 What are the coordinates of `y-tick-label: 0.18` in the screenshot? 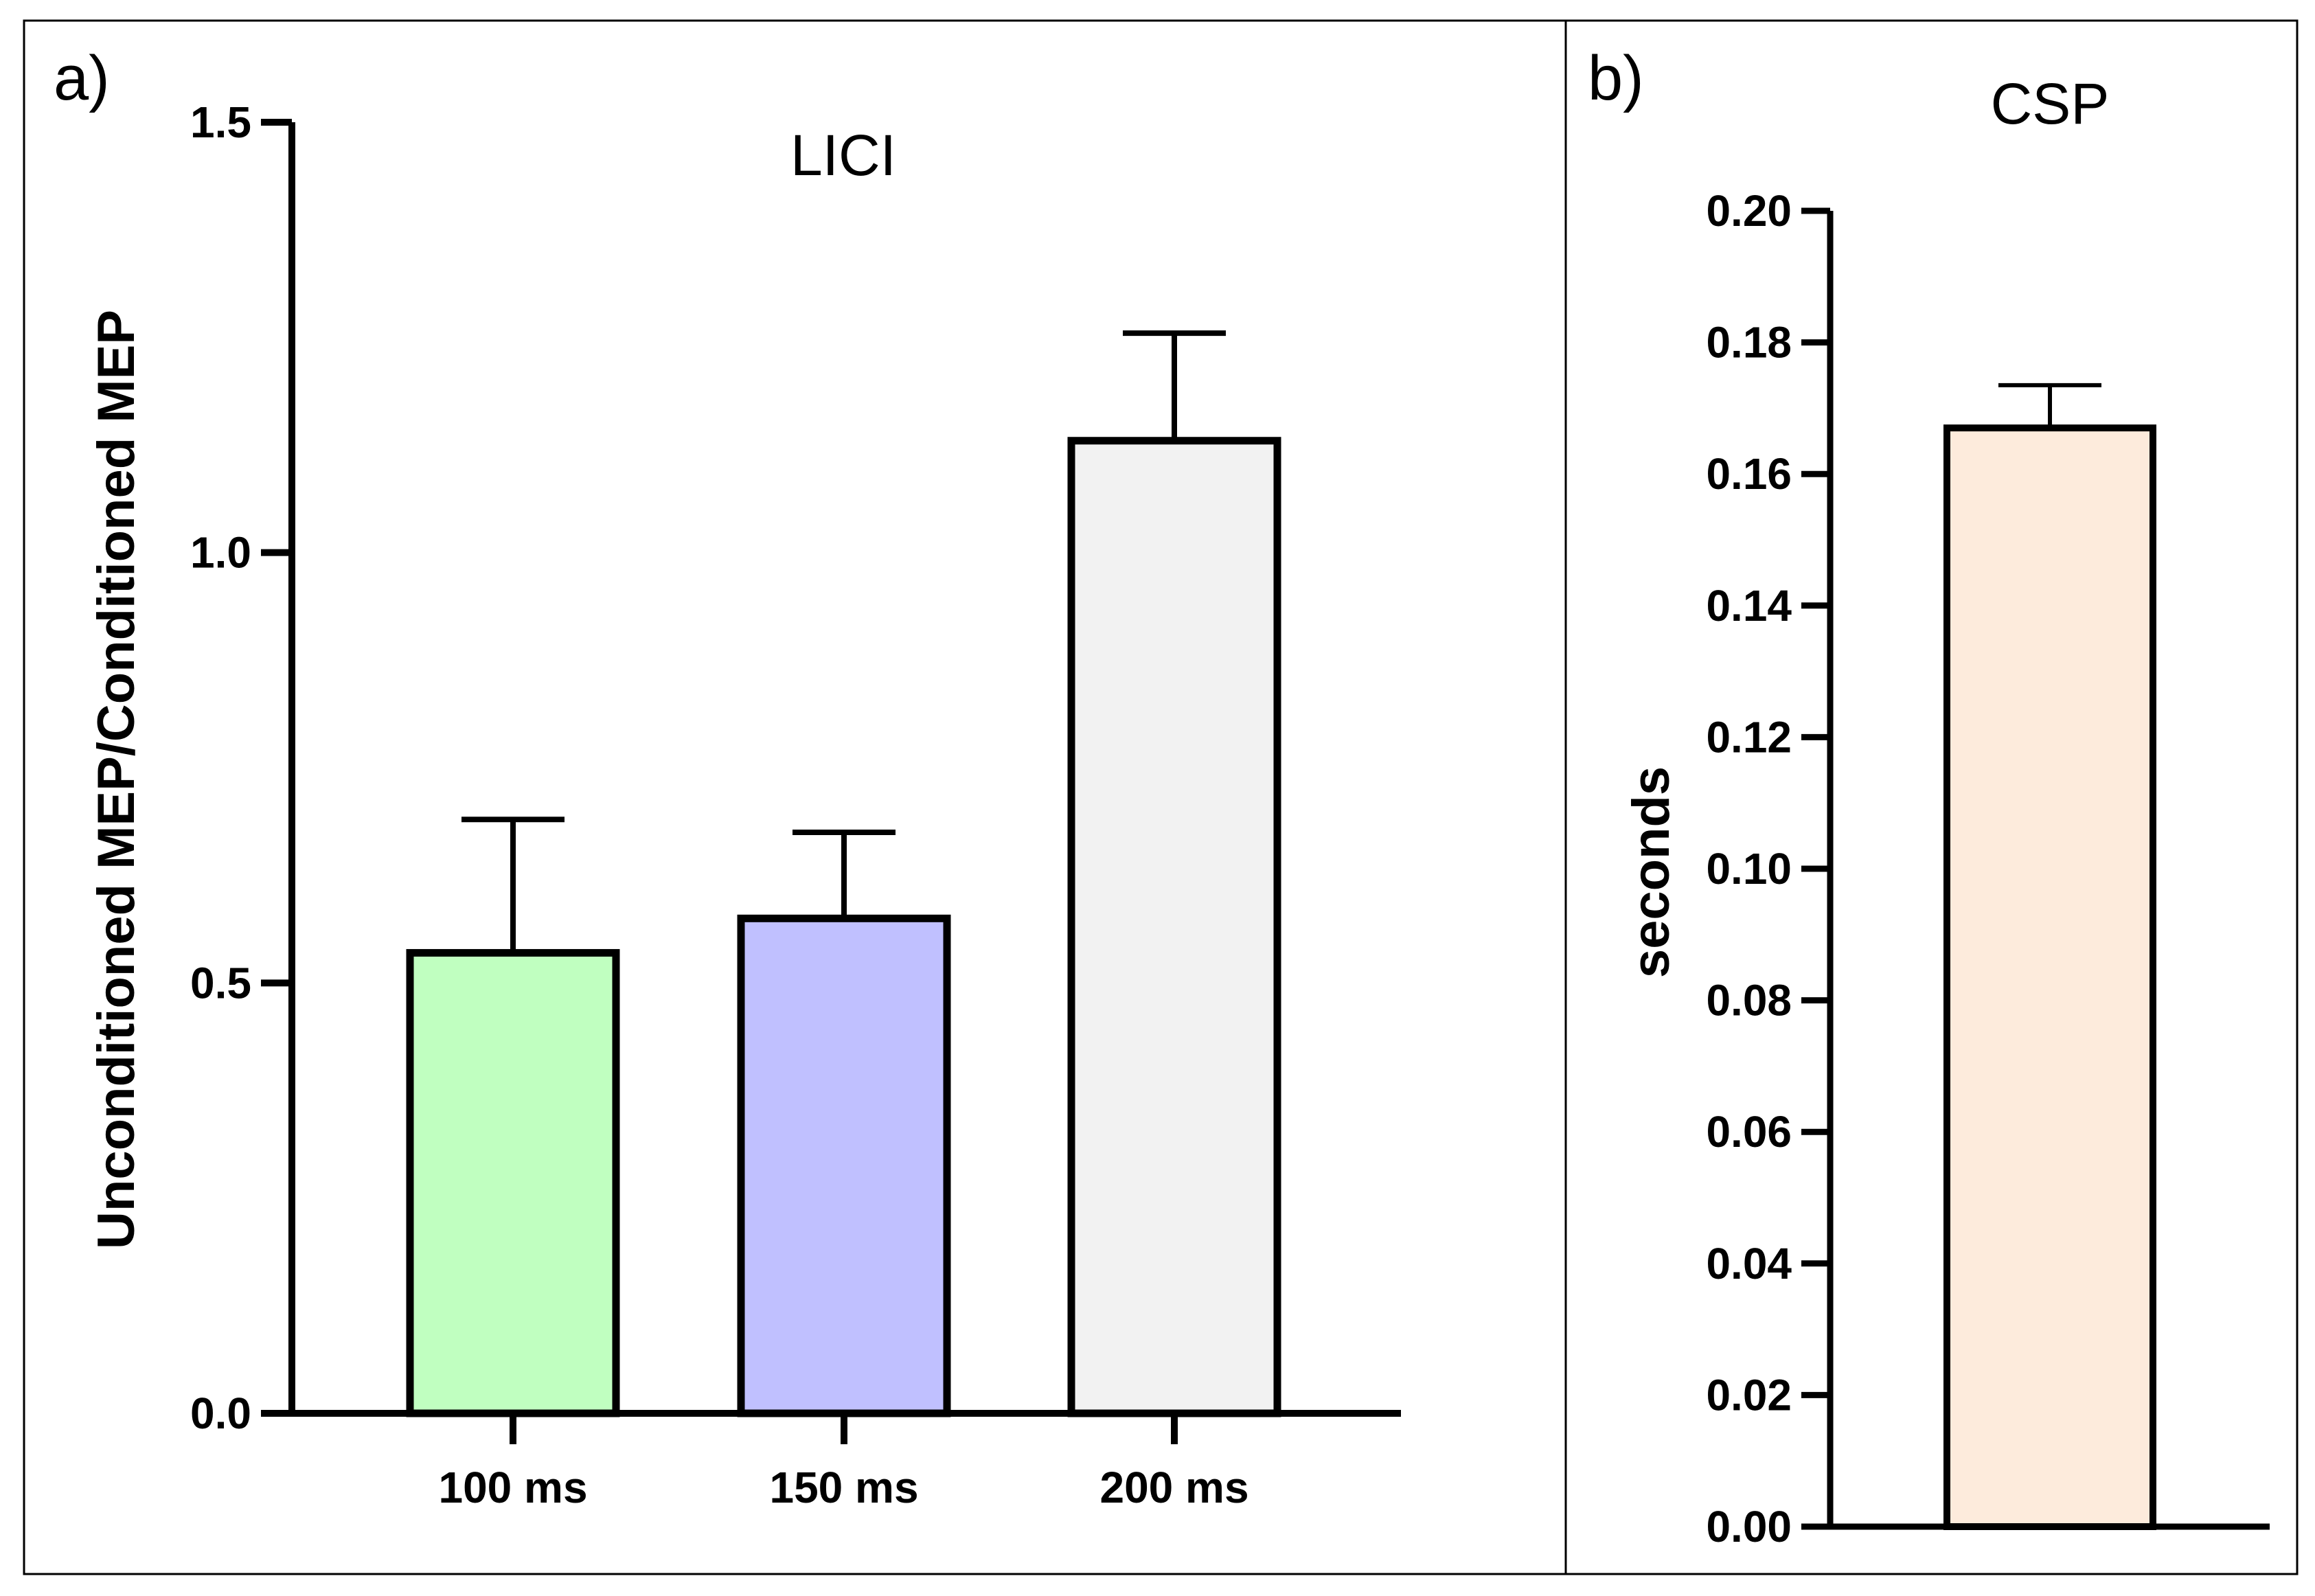 It's located at (1749, 342).